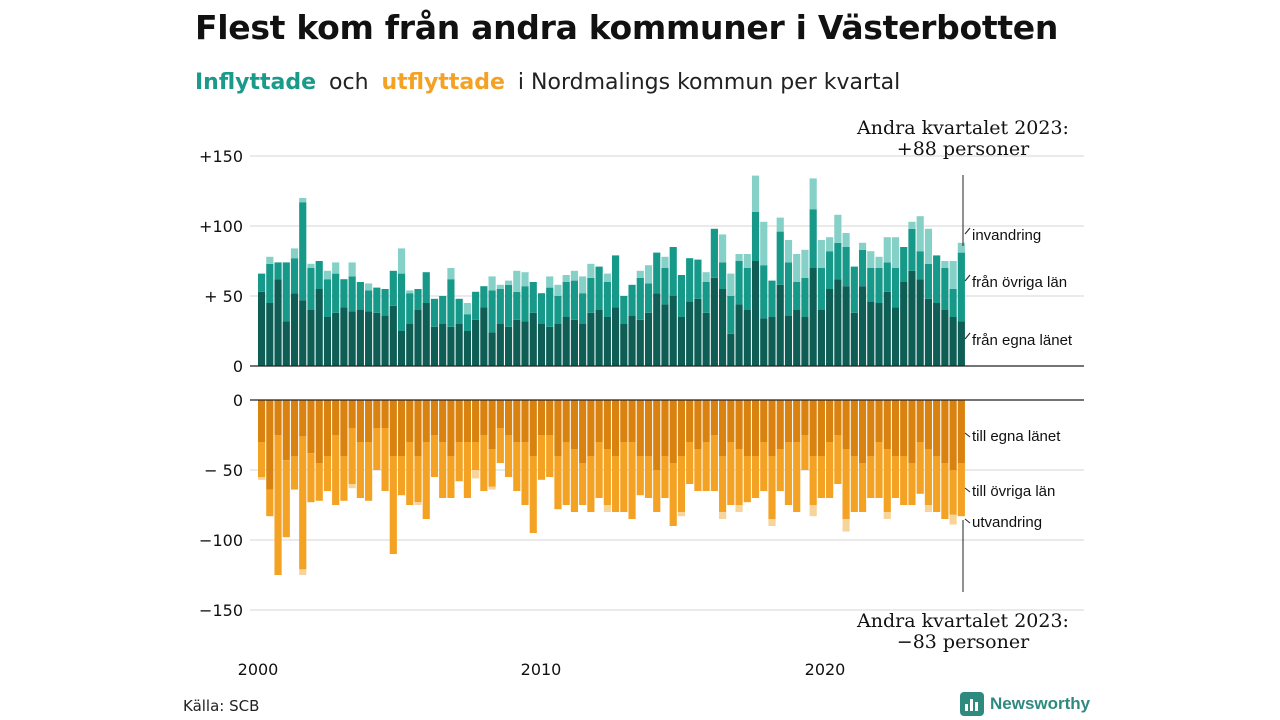 This screenshot has height=720, width=1280. I want to click on brand-name: Newsworthy, so click(1040, 703).